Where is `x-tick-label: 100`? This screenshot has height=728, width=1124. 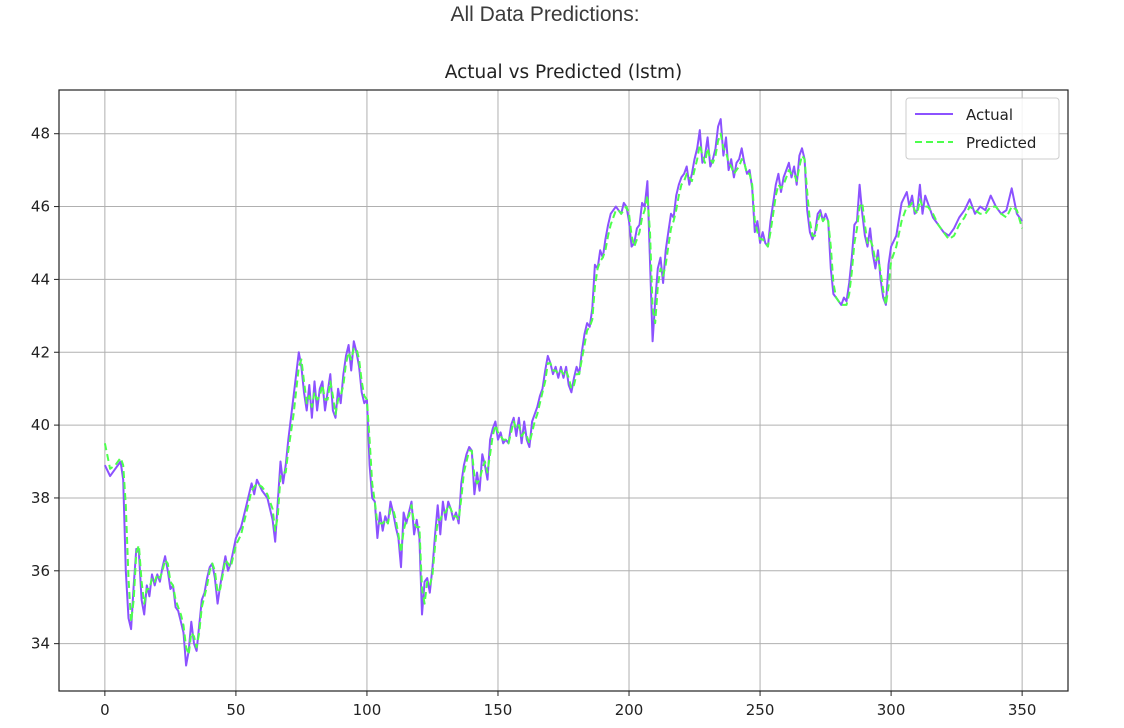 x-tick-label: 100 is located at coordinates (367, 710).